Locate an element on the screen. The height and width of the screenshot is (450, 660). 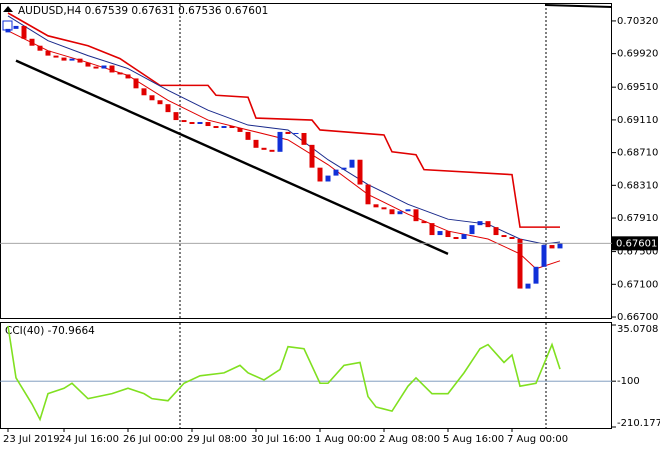
y-tick-label: 0.69110 is located at coordinates (637, 120).